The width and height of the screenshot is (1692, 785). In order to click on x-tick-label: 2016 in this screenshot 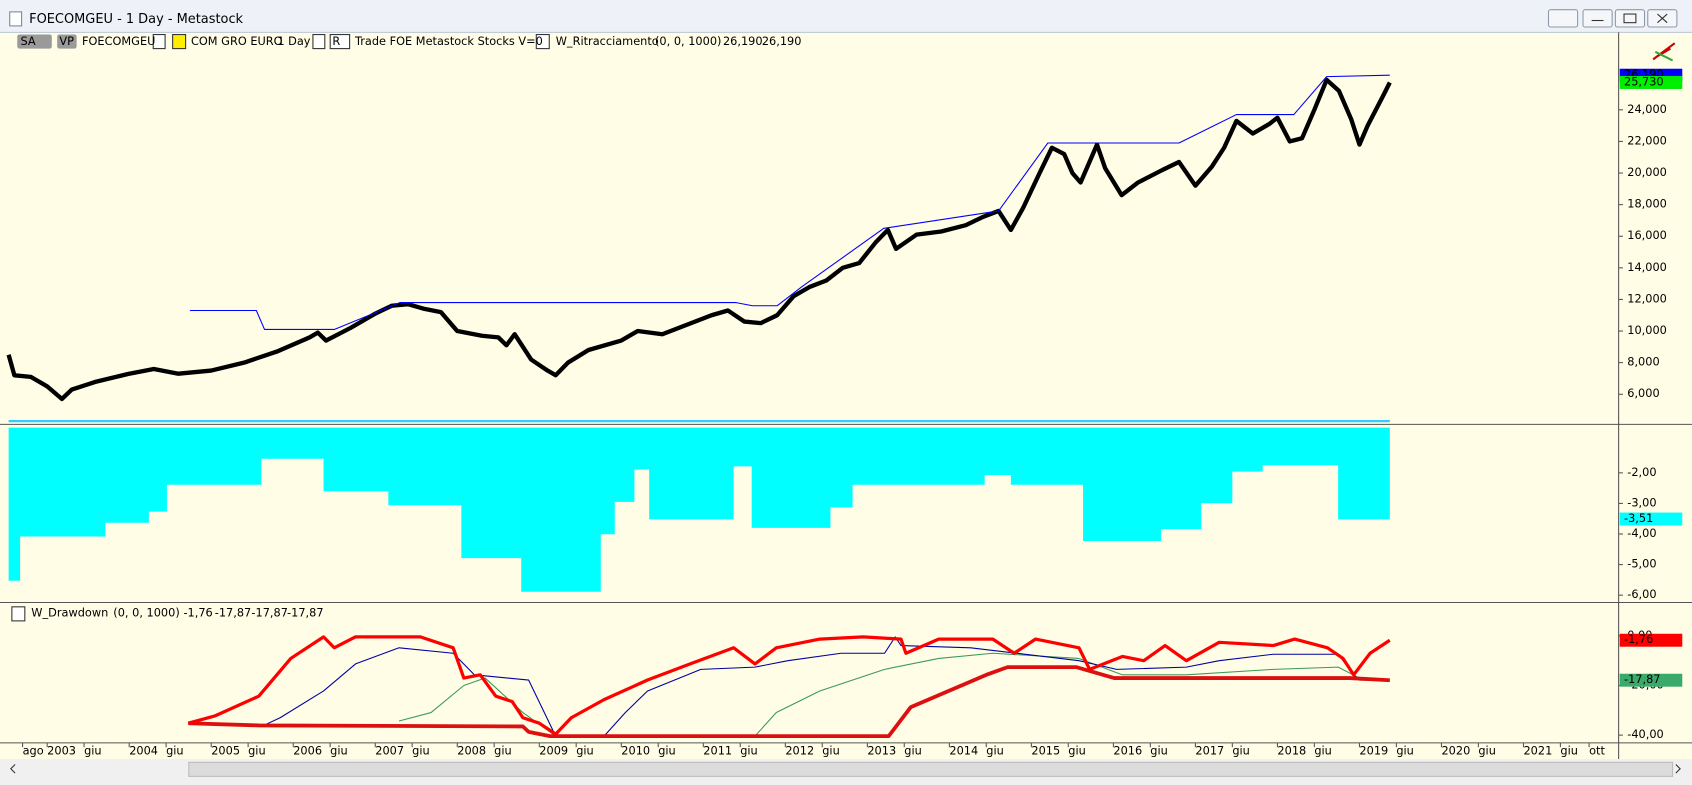, I will do `click(1127, 751)`.